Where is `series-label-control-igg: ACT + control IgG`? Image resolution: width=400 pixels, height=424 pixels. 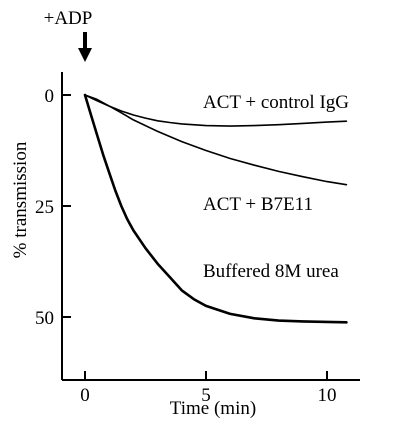
series-label-control-igg: ACT + control IgG is located at coordinates (276, 102).